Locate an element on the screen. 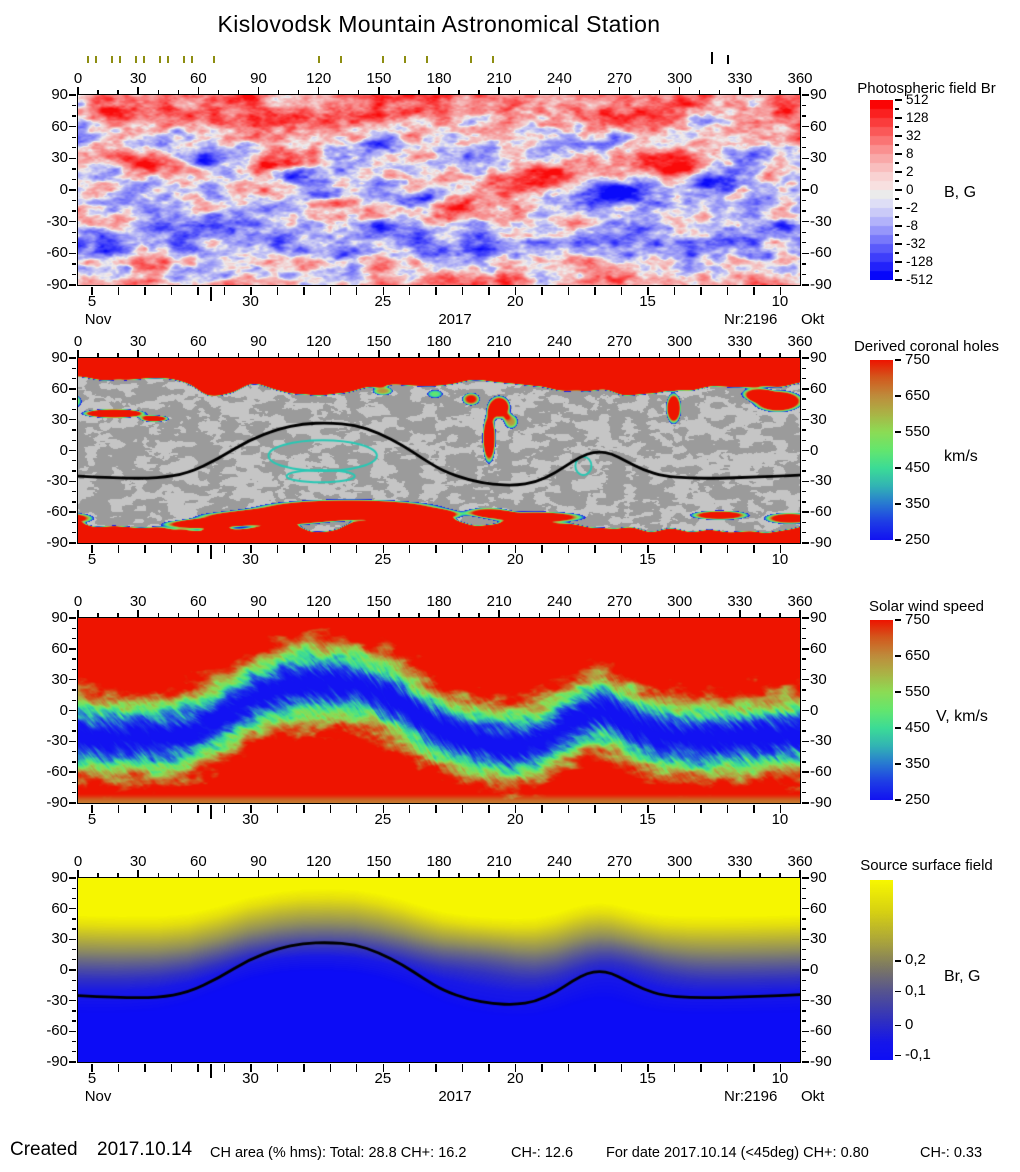 Image resolution: width=1020 pixels, height=1172 pixels. date-axis-label: 15 is located at coordinates (647, 559).